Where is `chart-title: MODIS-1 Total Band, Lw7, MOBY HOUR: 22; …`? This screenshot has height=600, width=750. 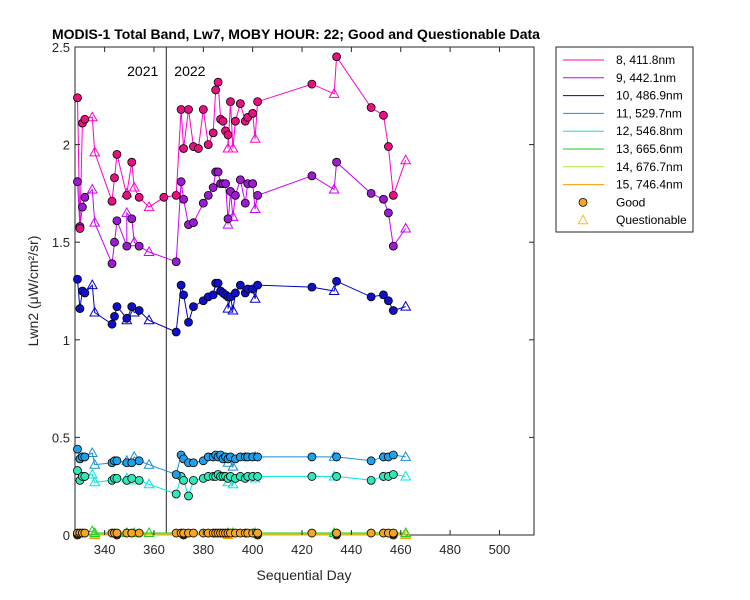
chart-title: MODIS-1 Total Band, Lw7, MOBY HOUR: 22; … is located at coordinates (296, 34).